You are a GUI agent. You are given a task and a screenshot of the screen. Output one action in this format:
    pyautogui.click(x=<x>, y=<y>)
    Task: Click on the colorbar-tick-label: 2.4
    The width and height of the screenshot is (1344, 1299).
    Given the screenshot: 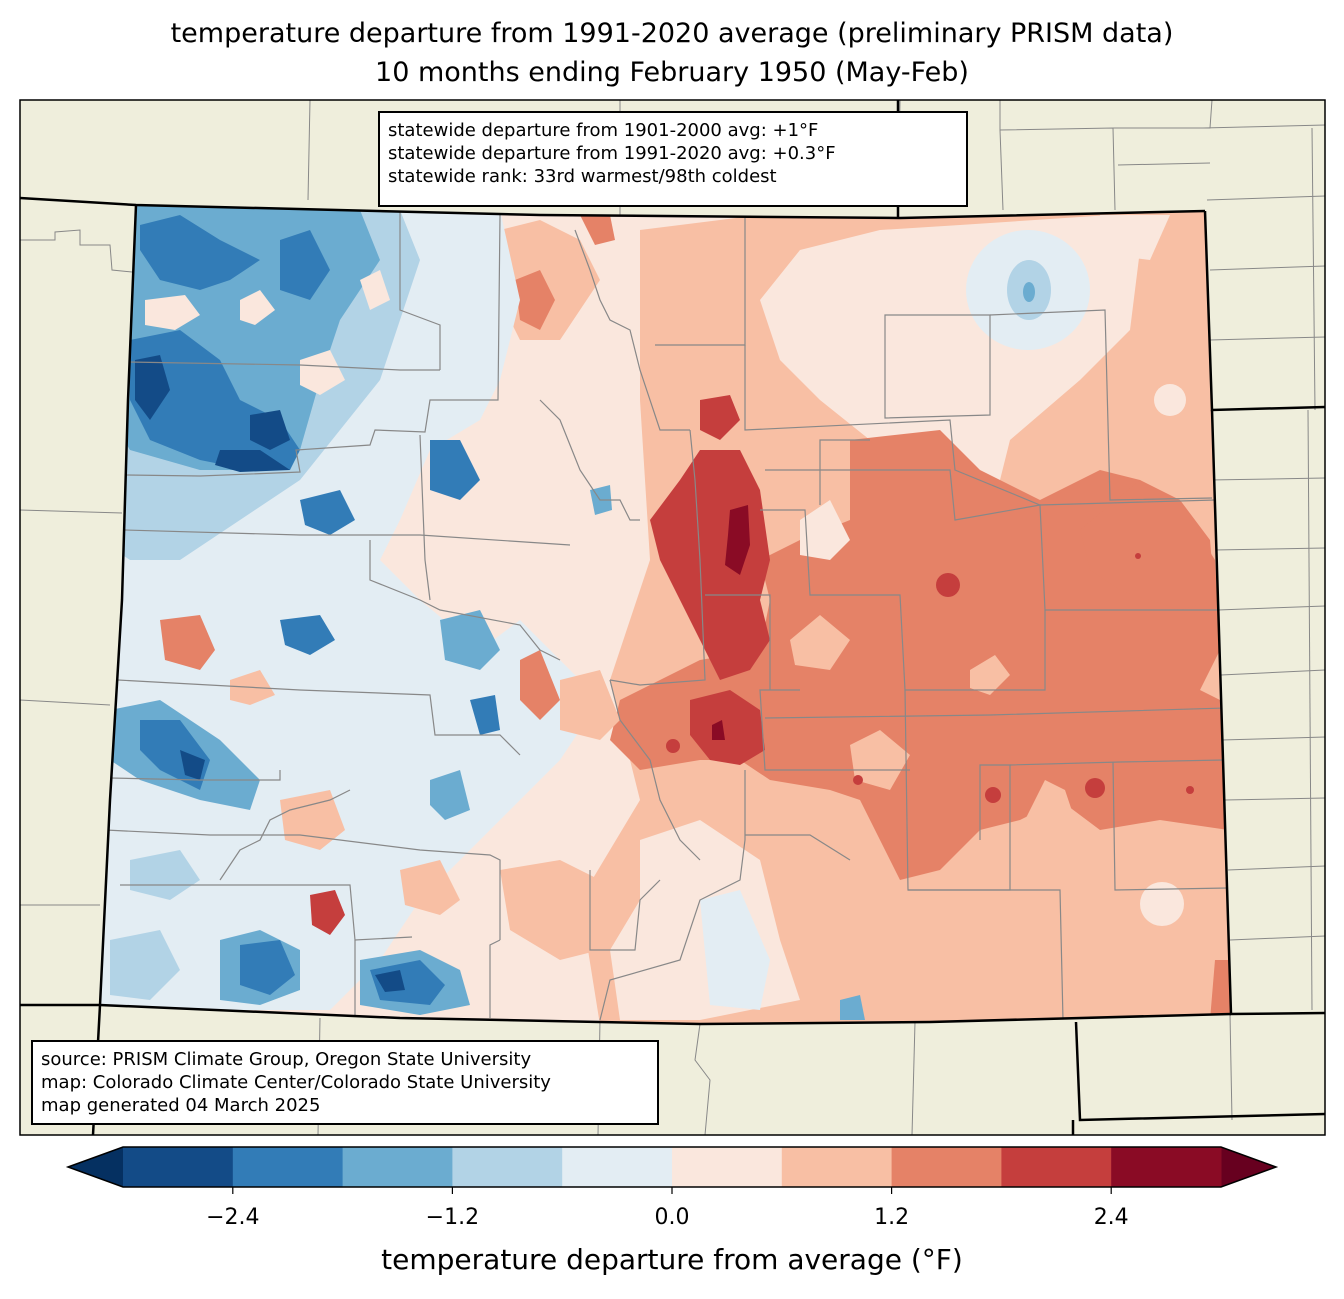 What is the action you would take?
    pyautogui.click(x=1111, y=1217)
    